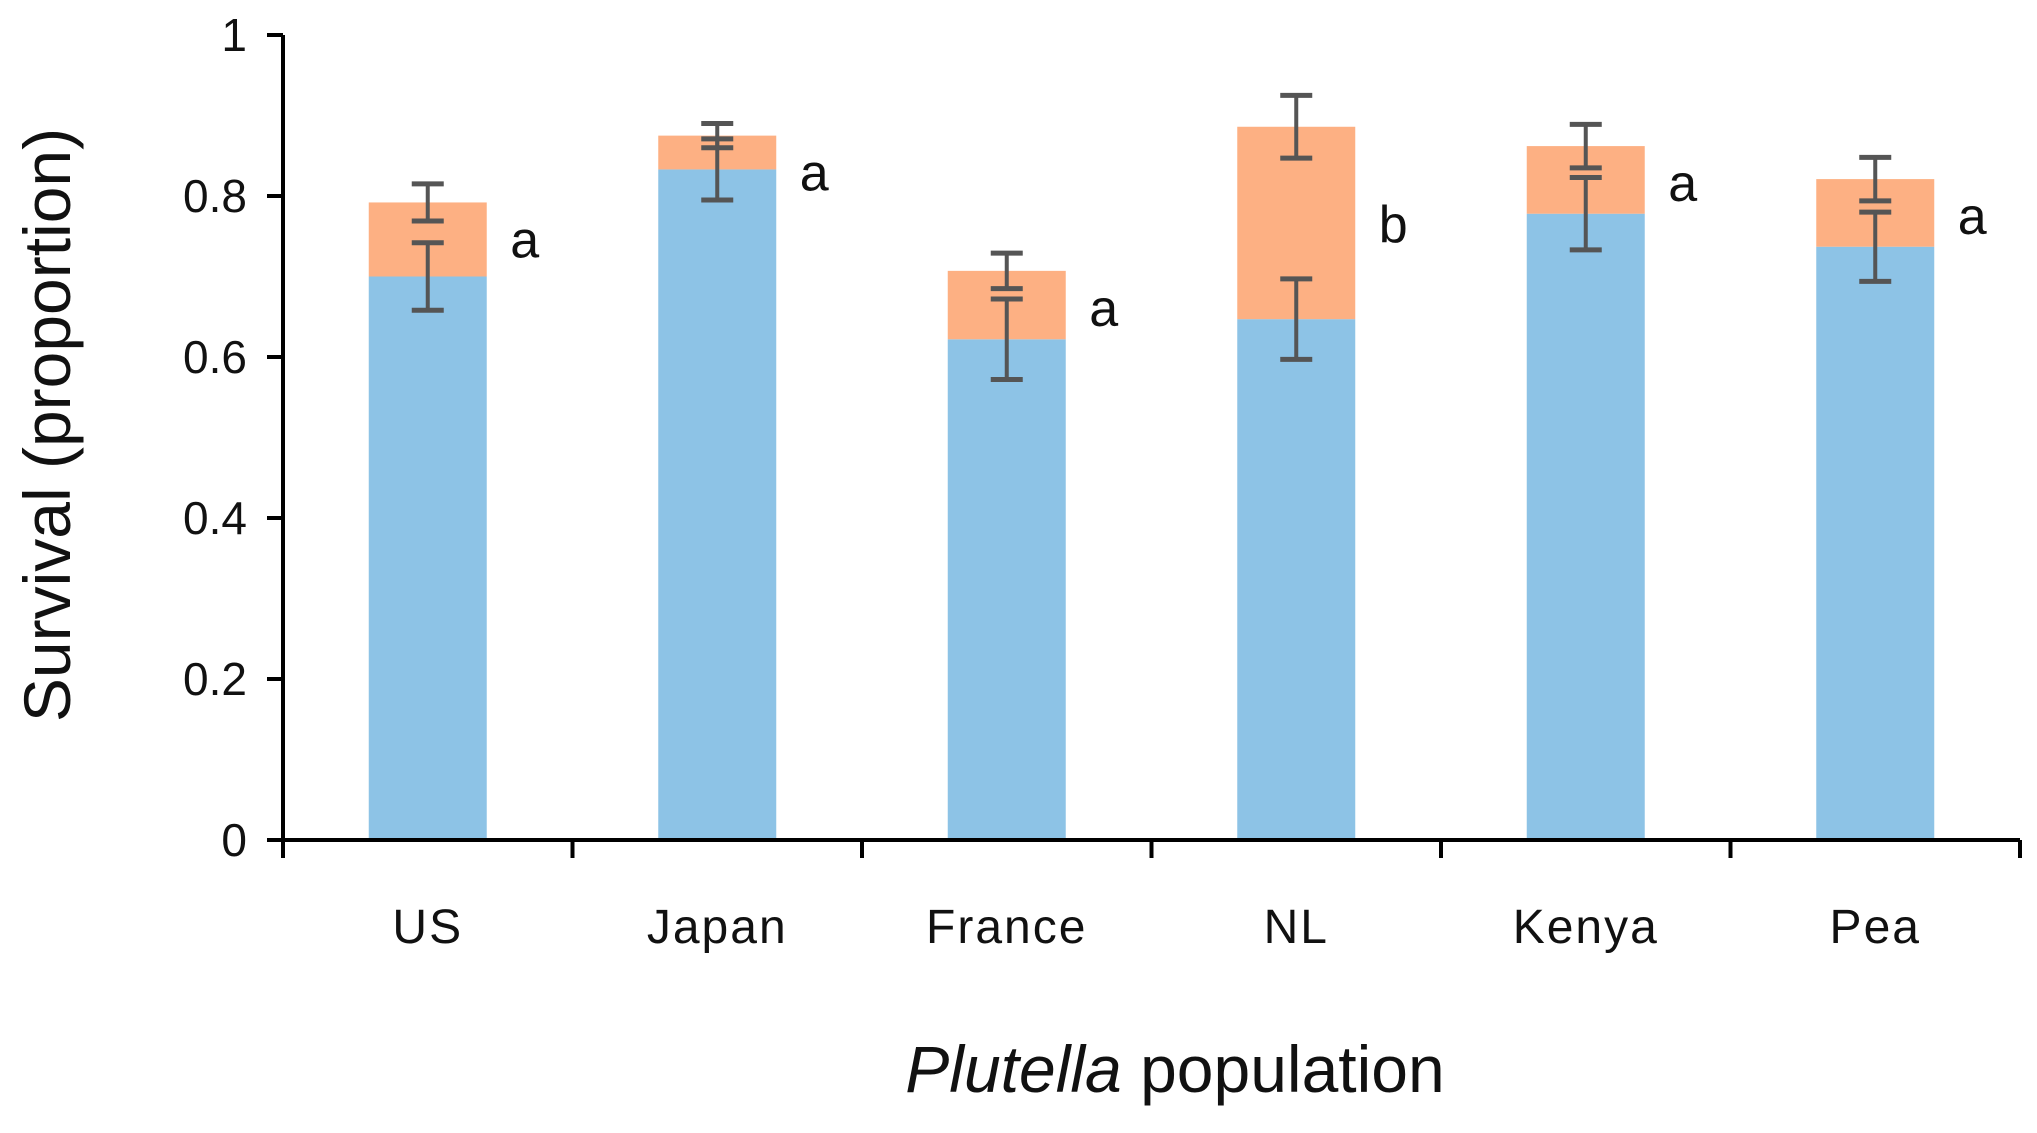 This screenshot has height=1133, width=2037. I want to click on x-axis-title: Plutella population, so click(1174, 1069).